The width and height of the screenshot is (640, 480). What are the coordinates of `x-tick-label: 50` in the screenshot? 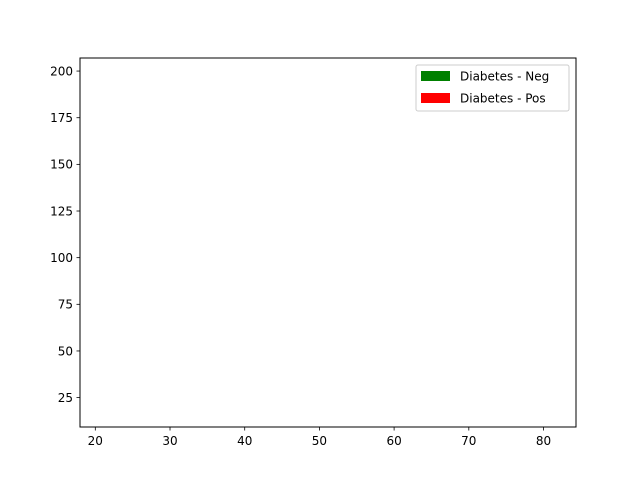 It's located at (319, 441).